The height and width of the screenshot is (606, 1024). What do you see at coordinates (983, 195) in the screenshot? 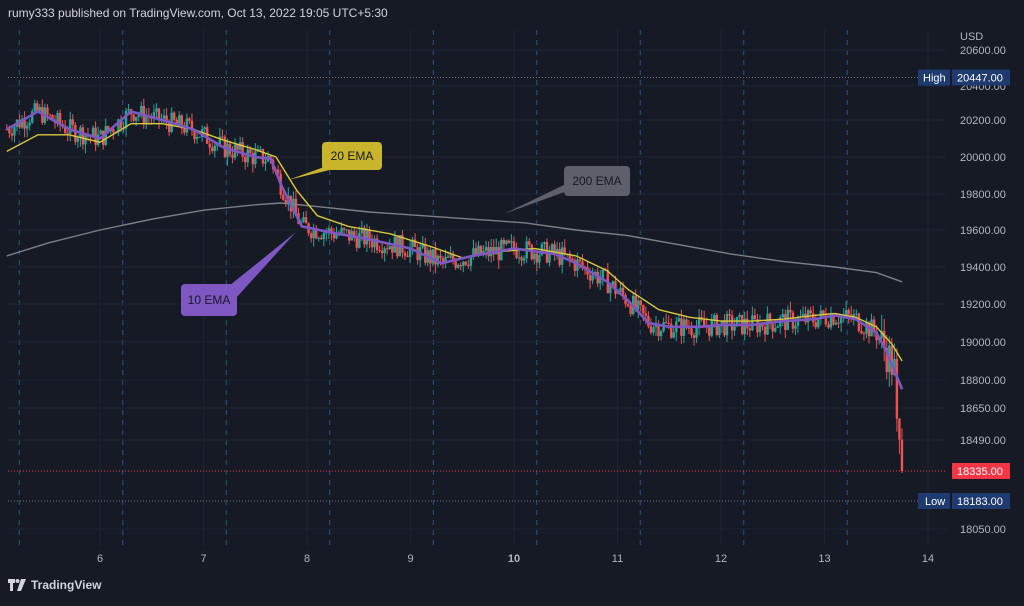
I see `price-tick-label: 19800.00` at bounding box center [983, 195].